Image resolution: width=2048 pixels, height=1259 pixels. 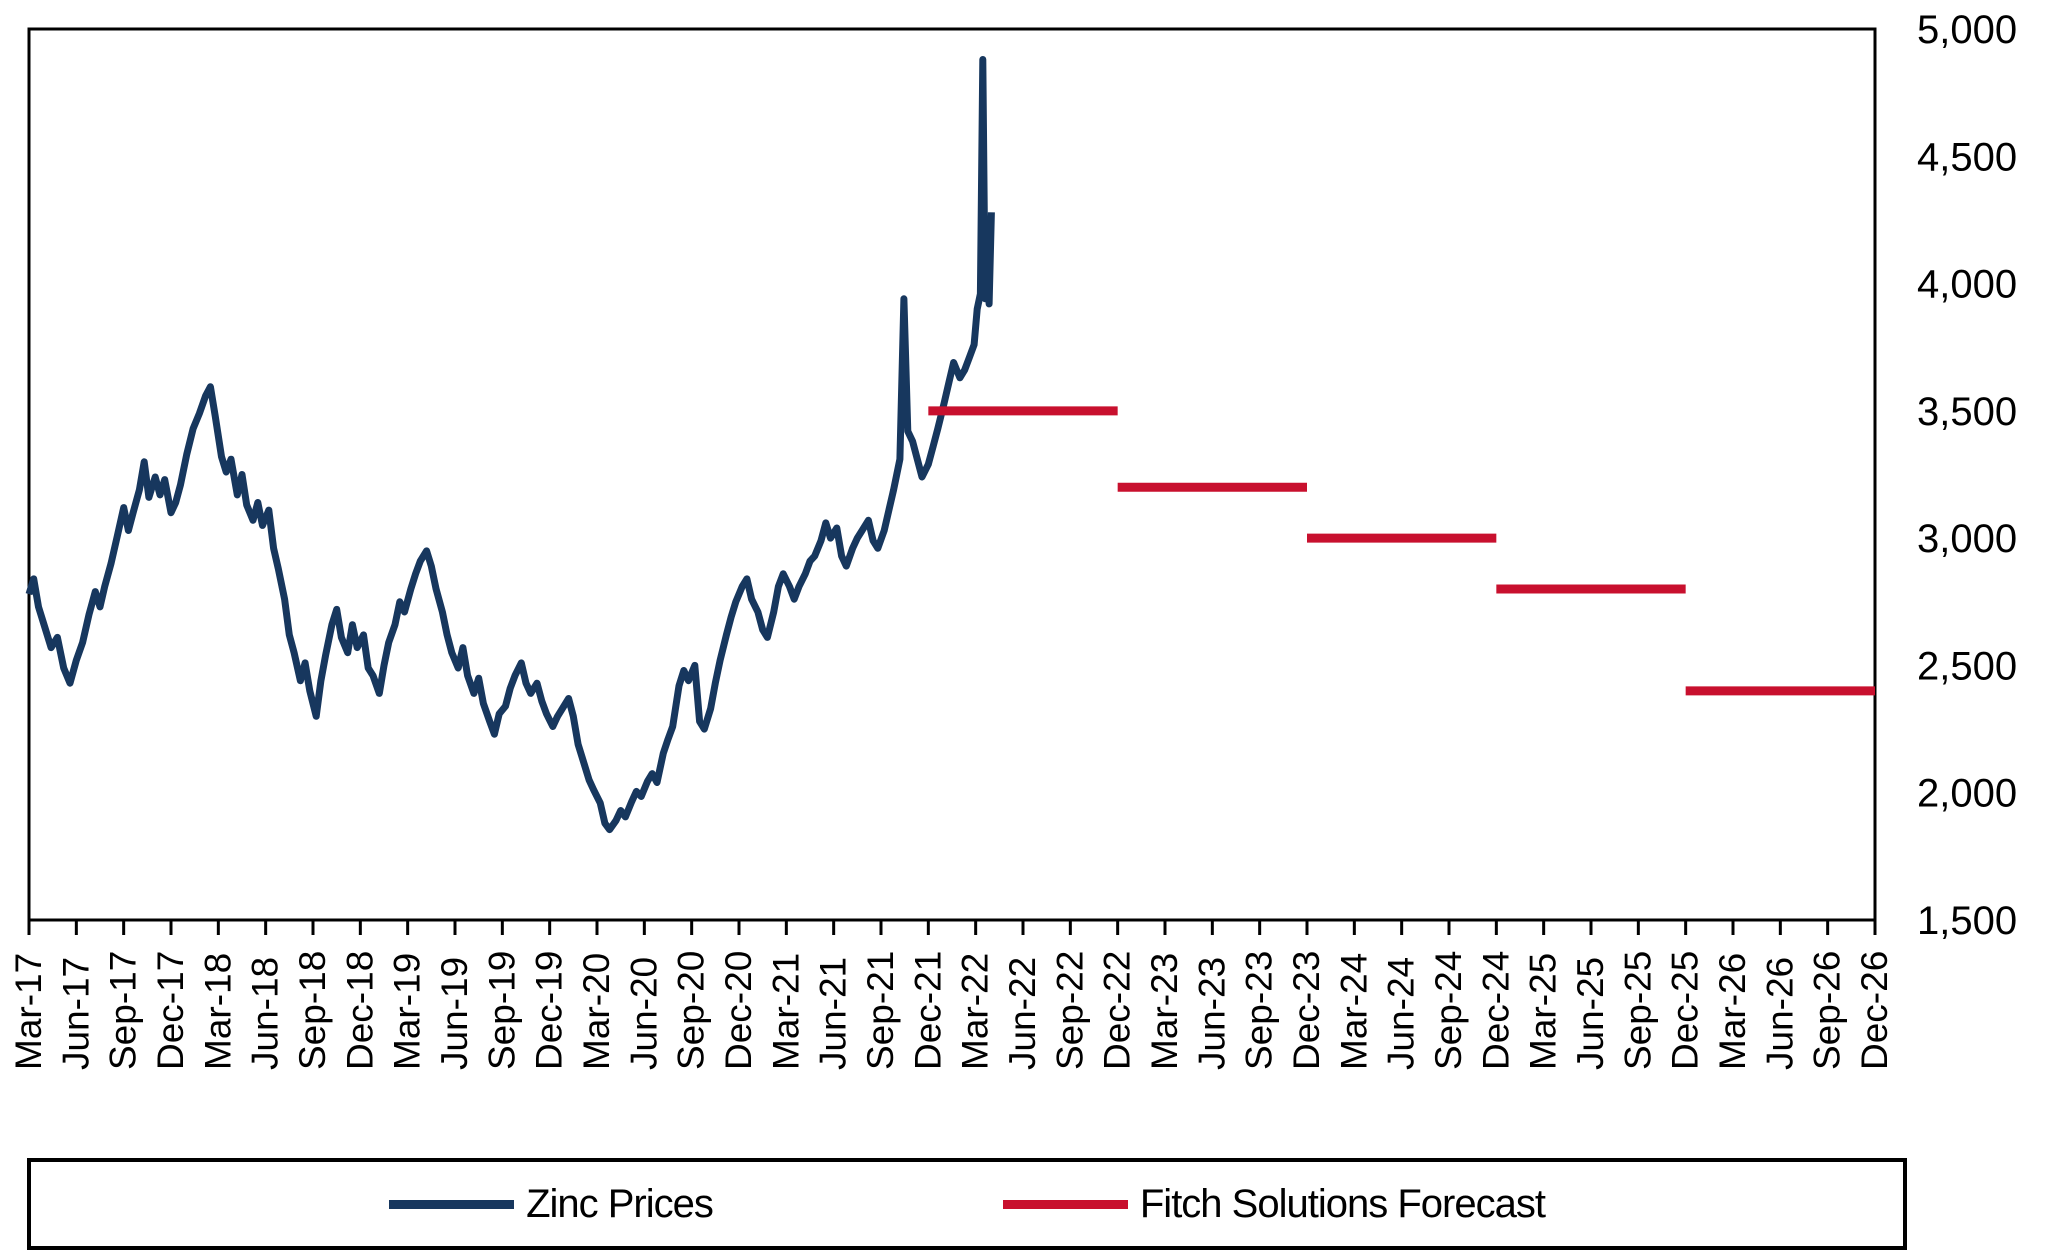 I want to click on y-axis-tick-label: 4,000, so click(x=1967, y=285).